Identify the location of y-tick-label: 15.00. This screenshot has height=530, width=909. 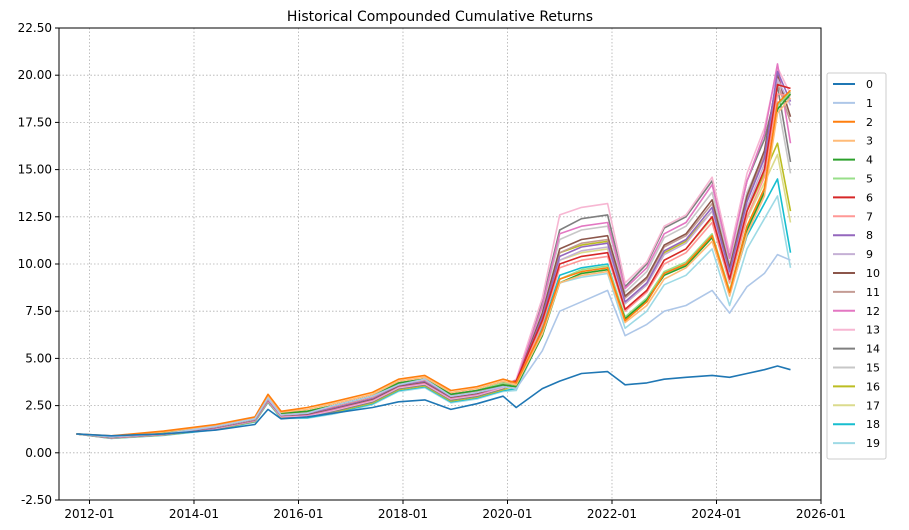
(35, 170).